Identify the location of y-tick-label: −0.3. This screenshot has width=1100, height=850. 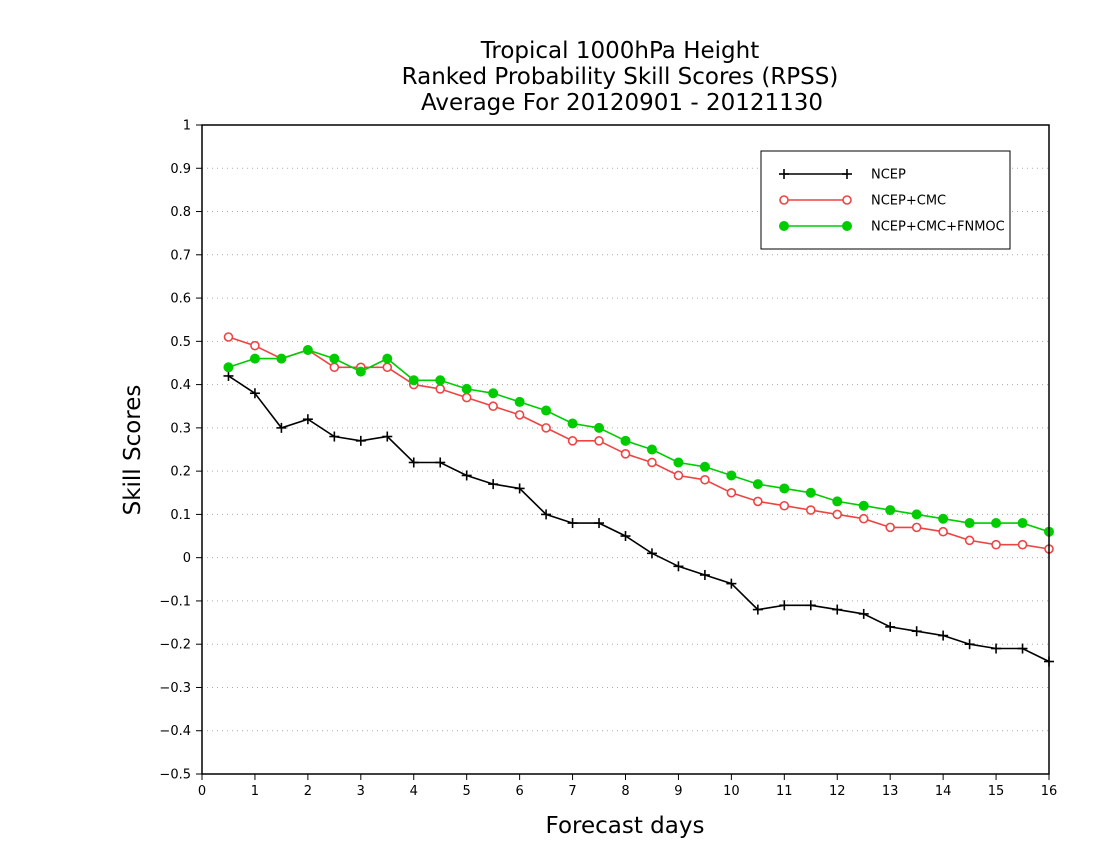
(175, 688).